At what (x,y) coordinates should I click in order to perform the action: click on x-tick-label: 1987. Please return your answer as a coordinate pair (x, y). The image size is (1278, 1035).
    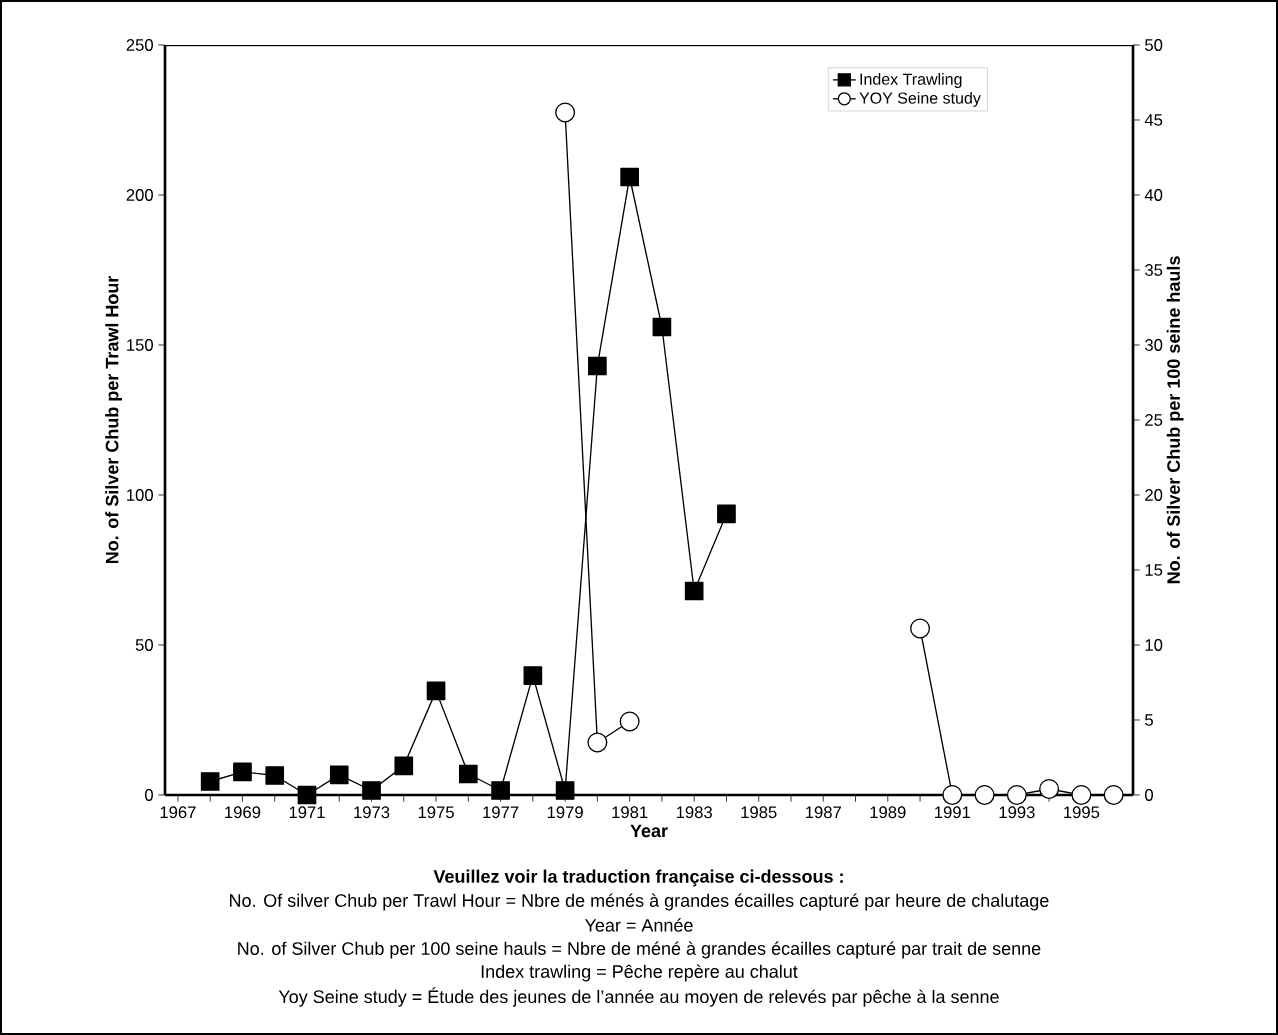
    Looking at the image, I should click on (823, 812).